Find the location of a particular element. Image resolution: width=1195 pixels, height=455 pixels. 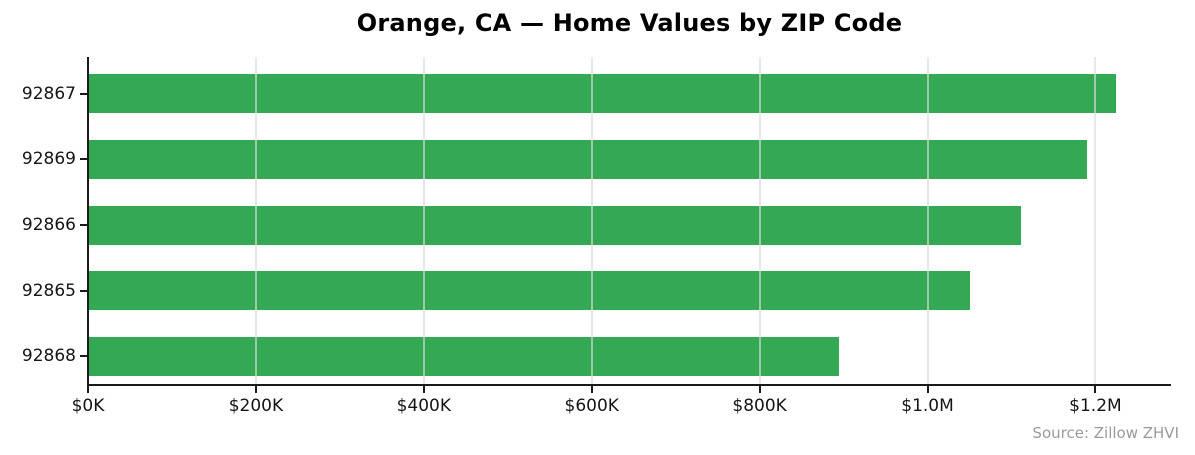

y-tick-label-92867: 92867 is located at coordinates (48, 93).